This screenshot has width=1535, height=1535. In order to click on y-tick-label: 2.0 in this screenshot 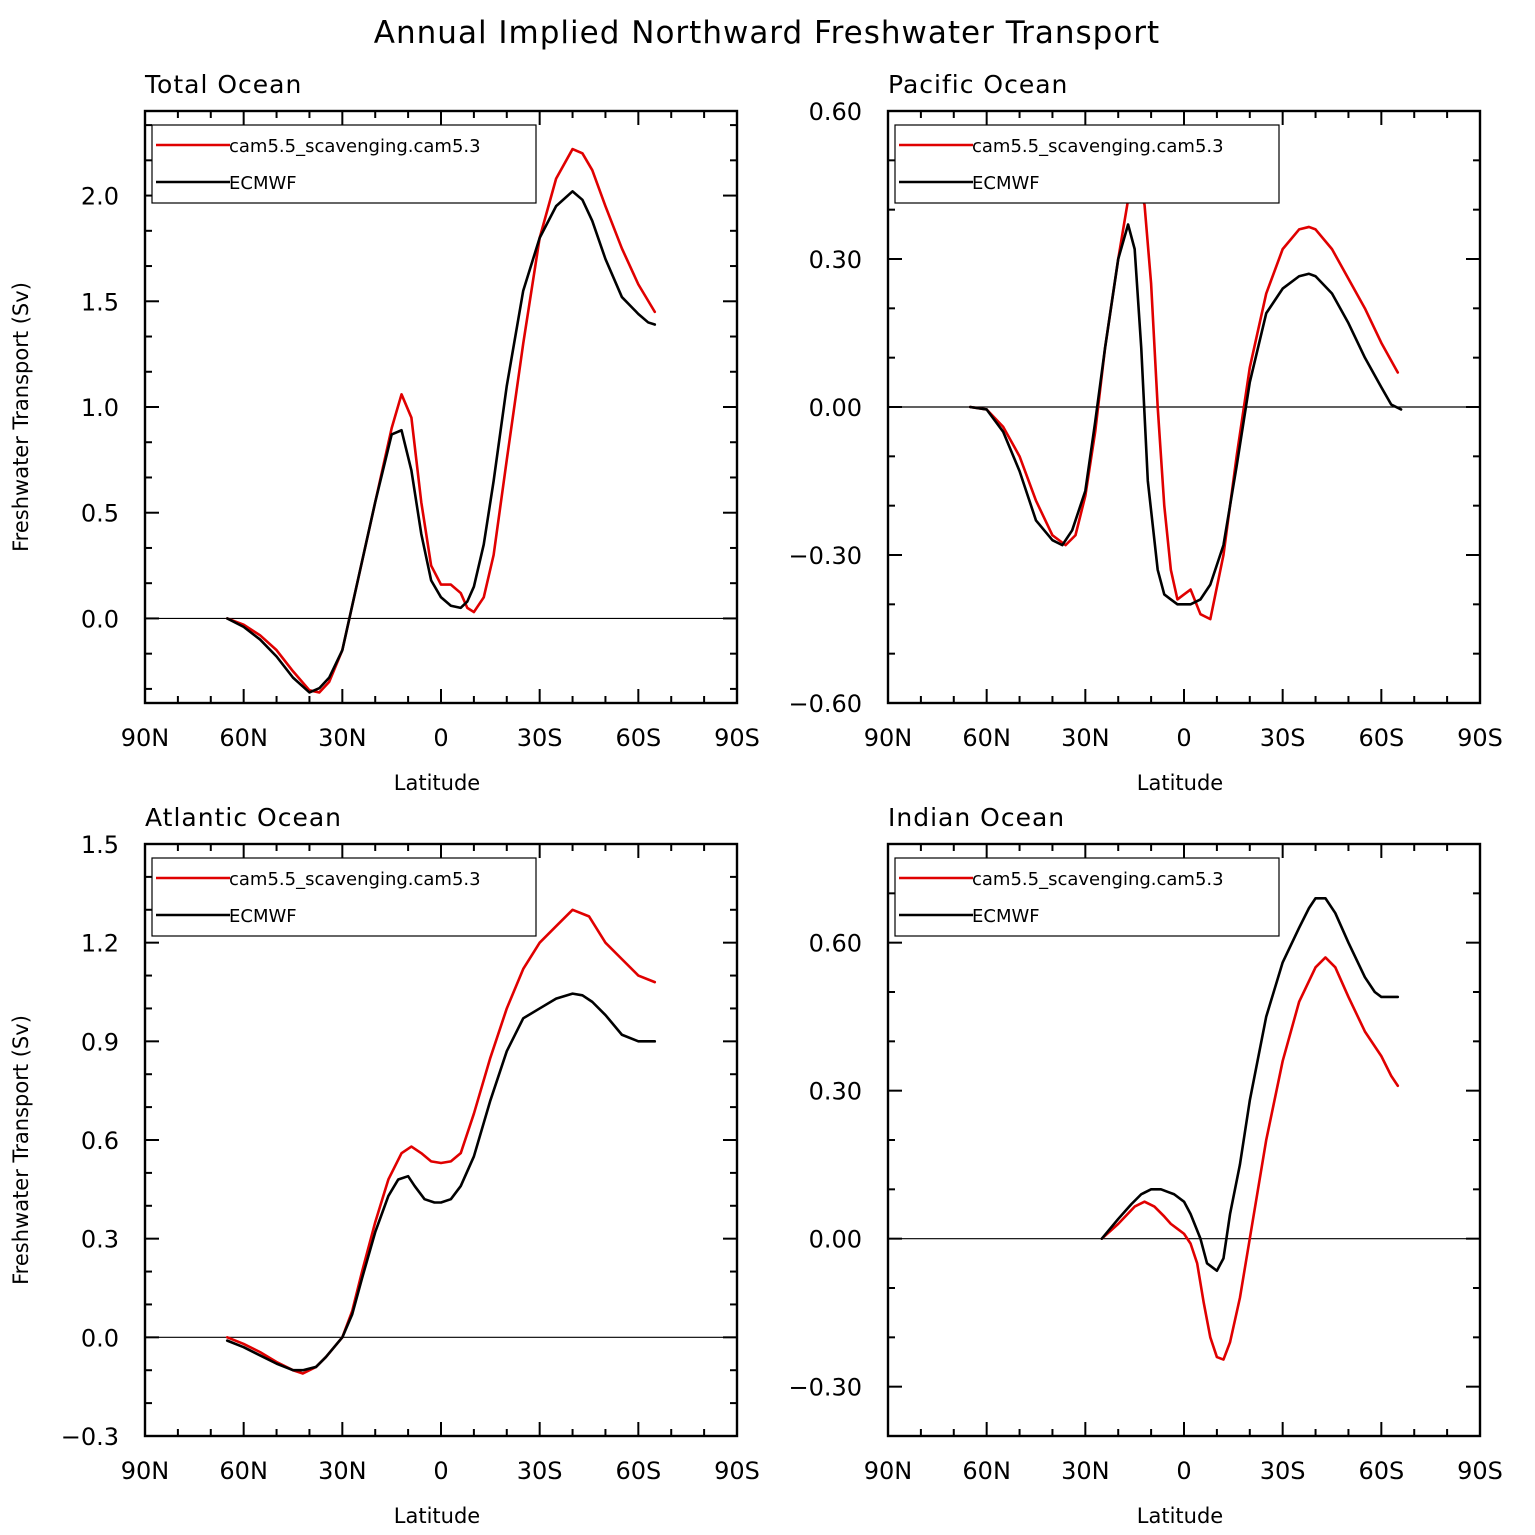, I will do `click(100, 197)`.